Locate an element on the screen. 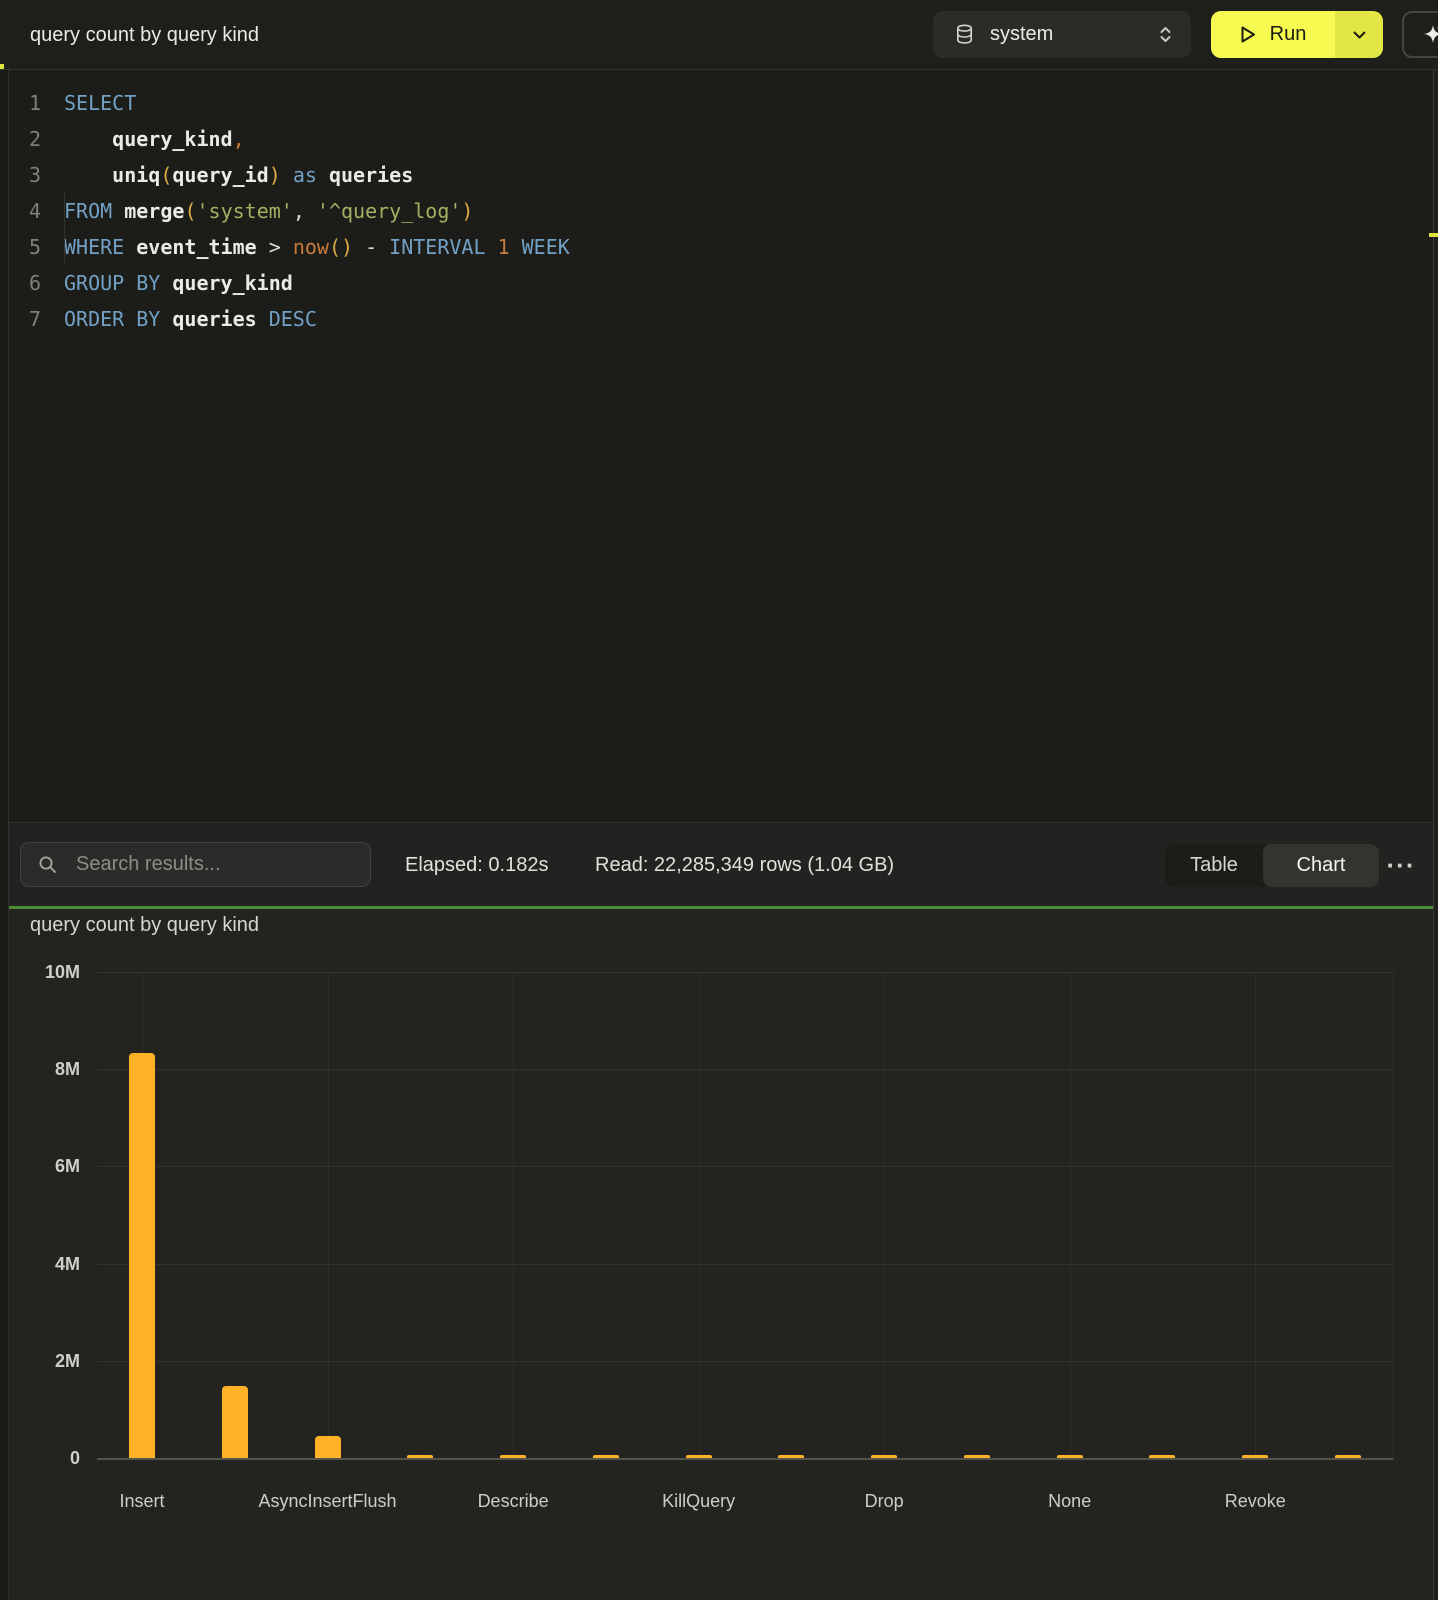 Image resolution: width=1438 pixels, height=1600 pixels. left-edge-strip is located at coordinates (4, 835).